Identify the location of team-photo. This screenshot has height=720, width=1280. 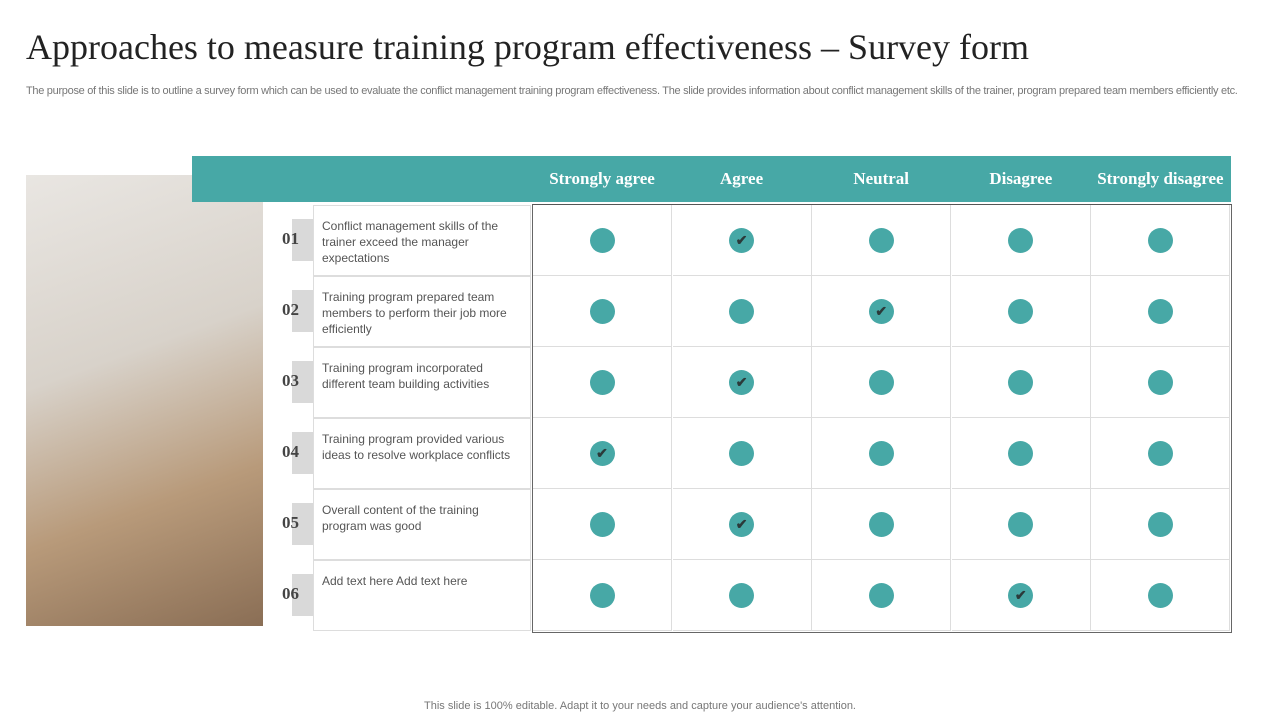
(144, 400).